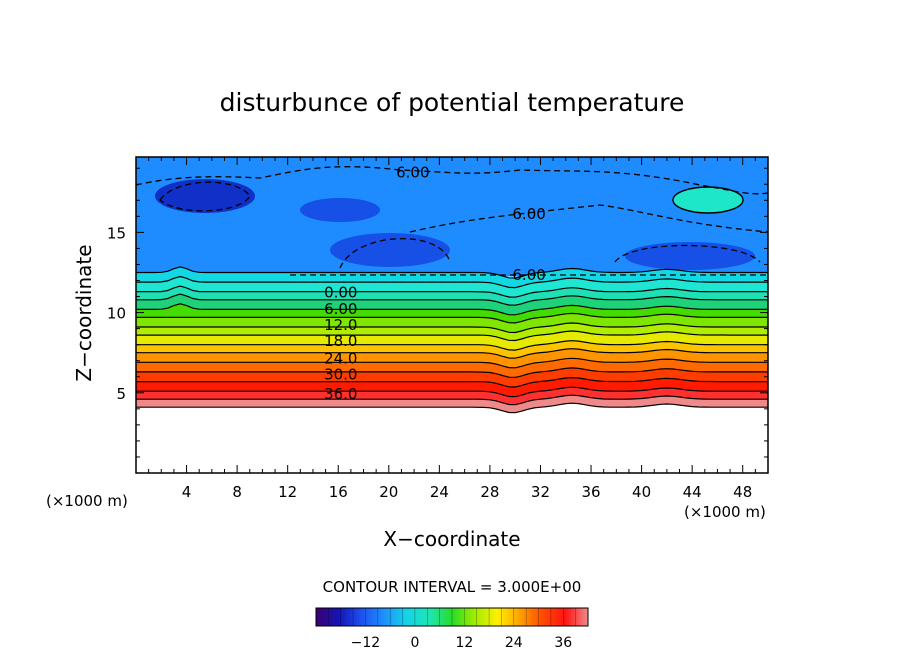  Describe the element at coordinates (340, 341) in the screenshot. I see `contour-label: 18.0` at that location.